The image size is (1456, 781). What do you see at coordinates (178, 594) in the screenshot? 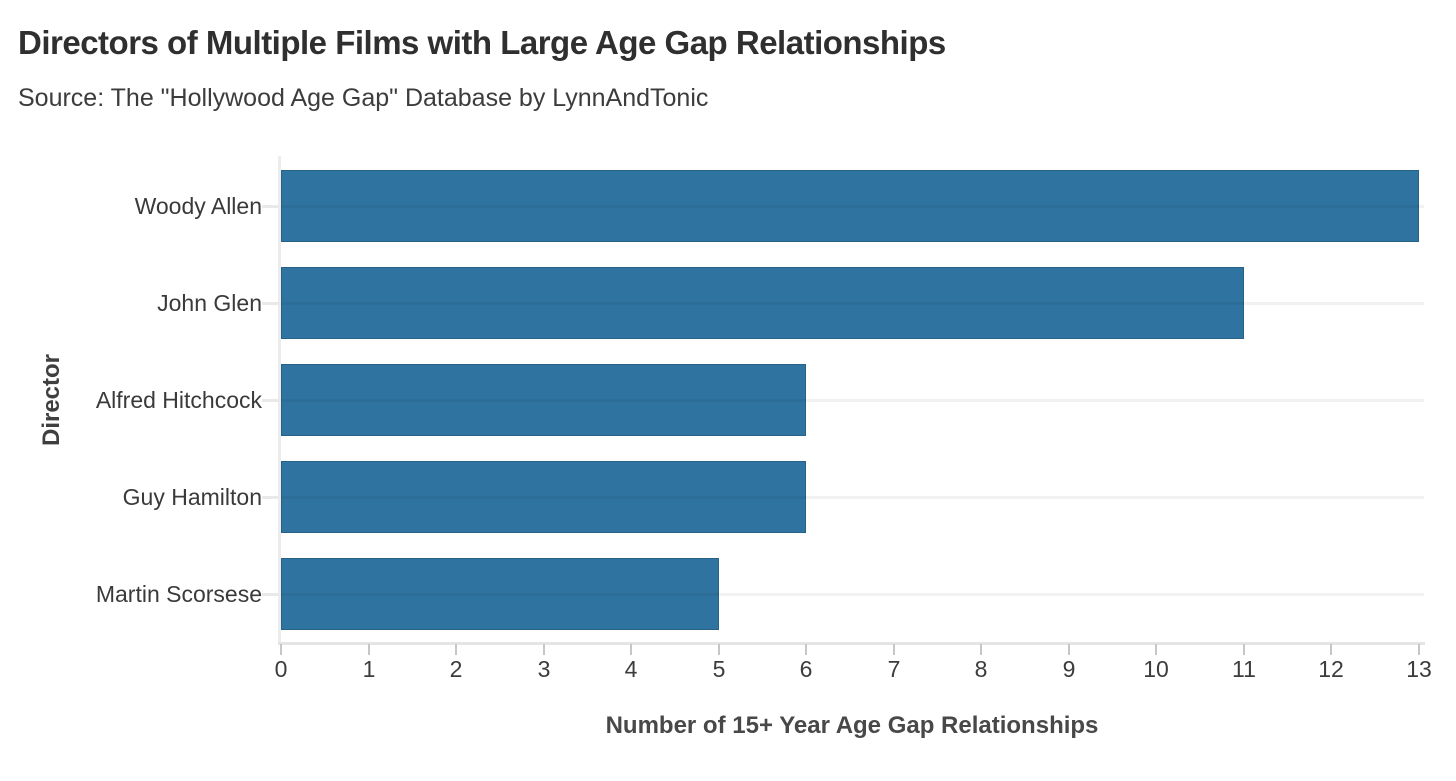
I see `category-label-martin-scorsese: Martin Scorsese` at bounding box center [178, 594].